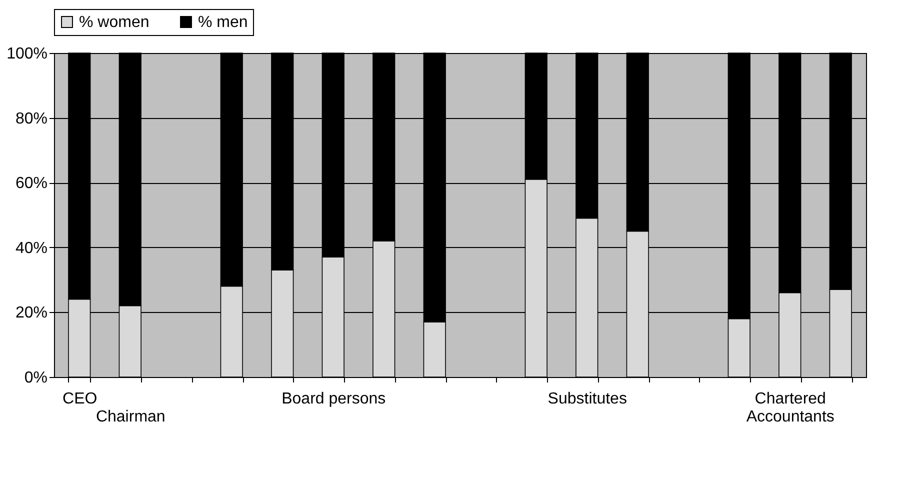 The width and height of the screenshot is (904, 480). What do you see at coordinates (27, 54) in the screenshot?
I see `y-tick-label: 100%` at bounding box center [27, 54].